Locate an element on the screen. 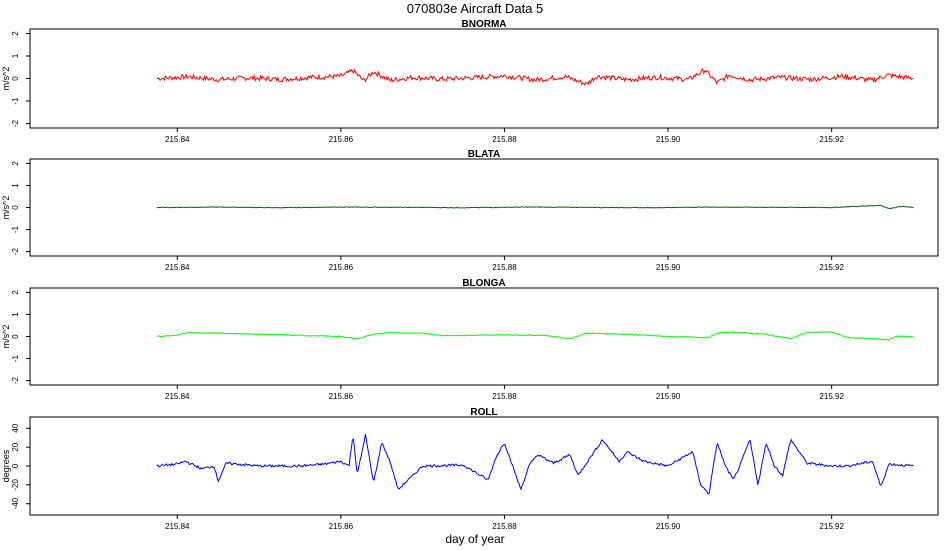 The height and width of the screenshot is (550, 950). y-tick-label: 20 is located at coordinates (15, 446).